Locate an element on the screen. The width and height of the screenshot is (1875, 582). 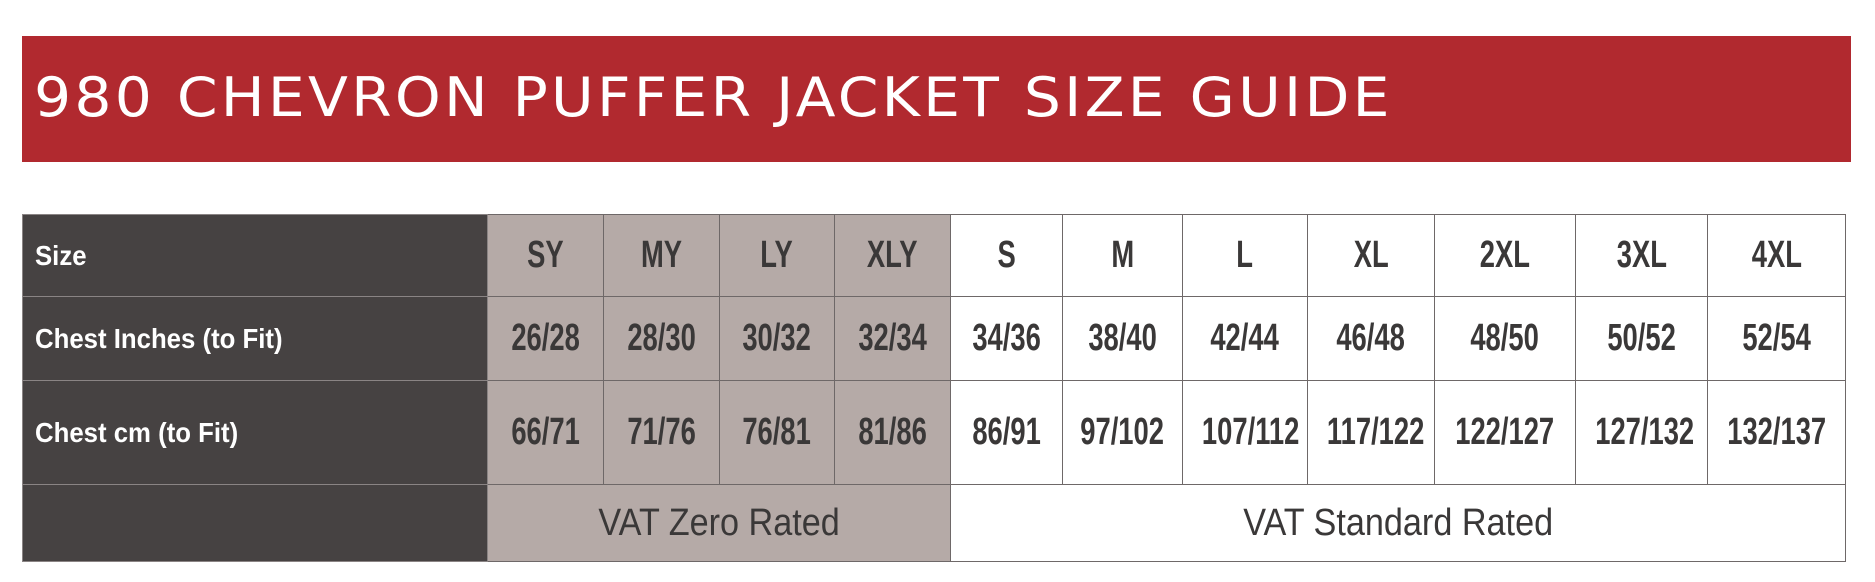
vat-standard-rated-text: VAT Standard Rated is located at coordinates (1398, 522).